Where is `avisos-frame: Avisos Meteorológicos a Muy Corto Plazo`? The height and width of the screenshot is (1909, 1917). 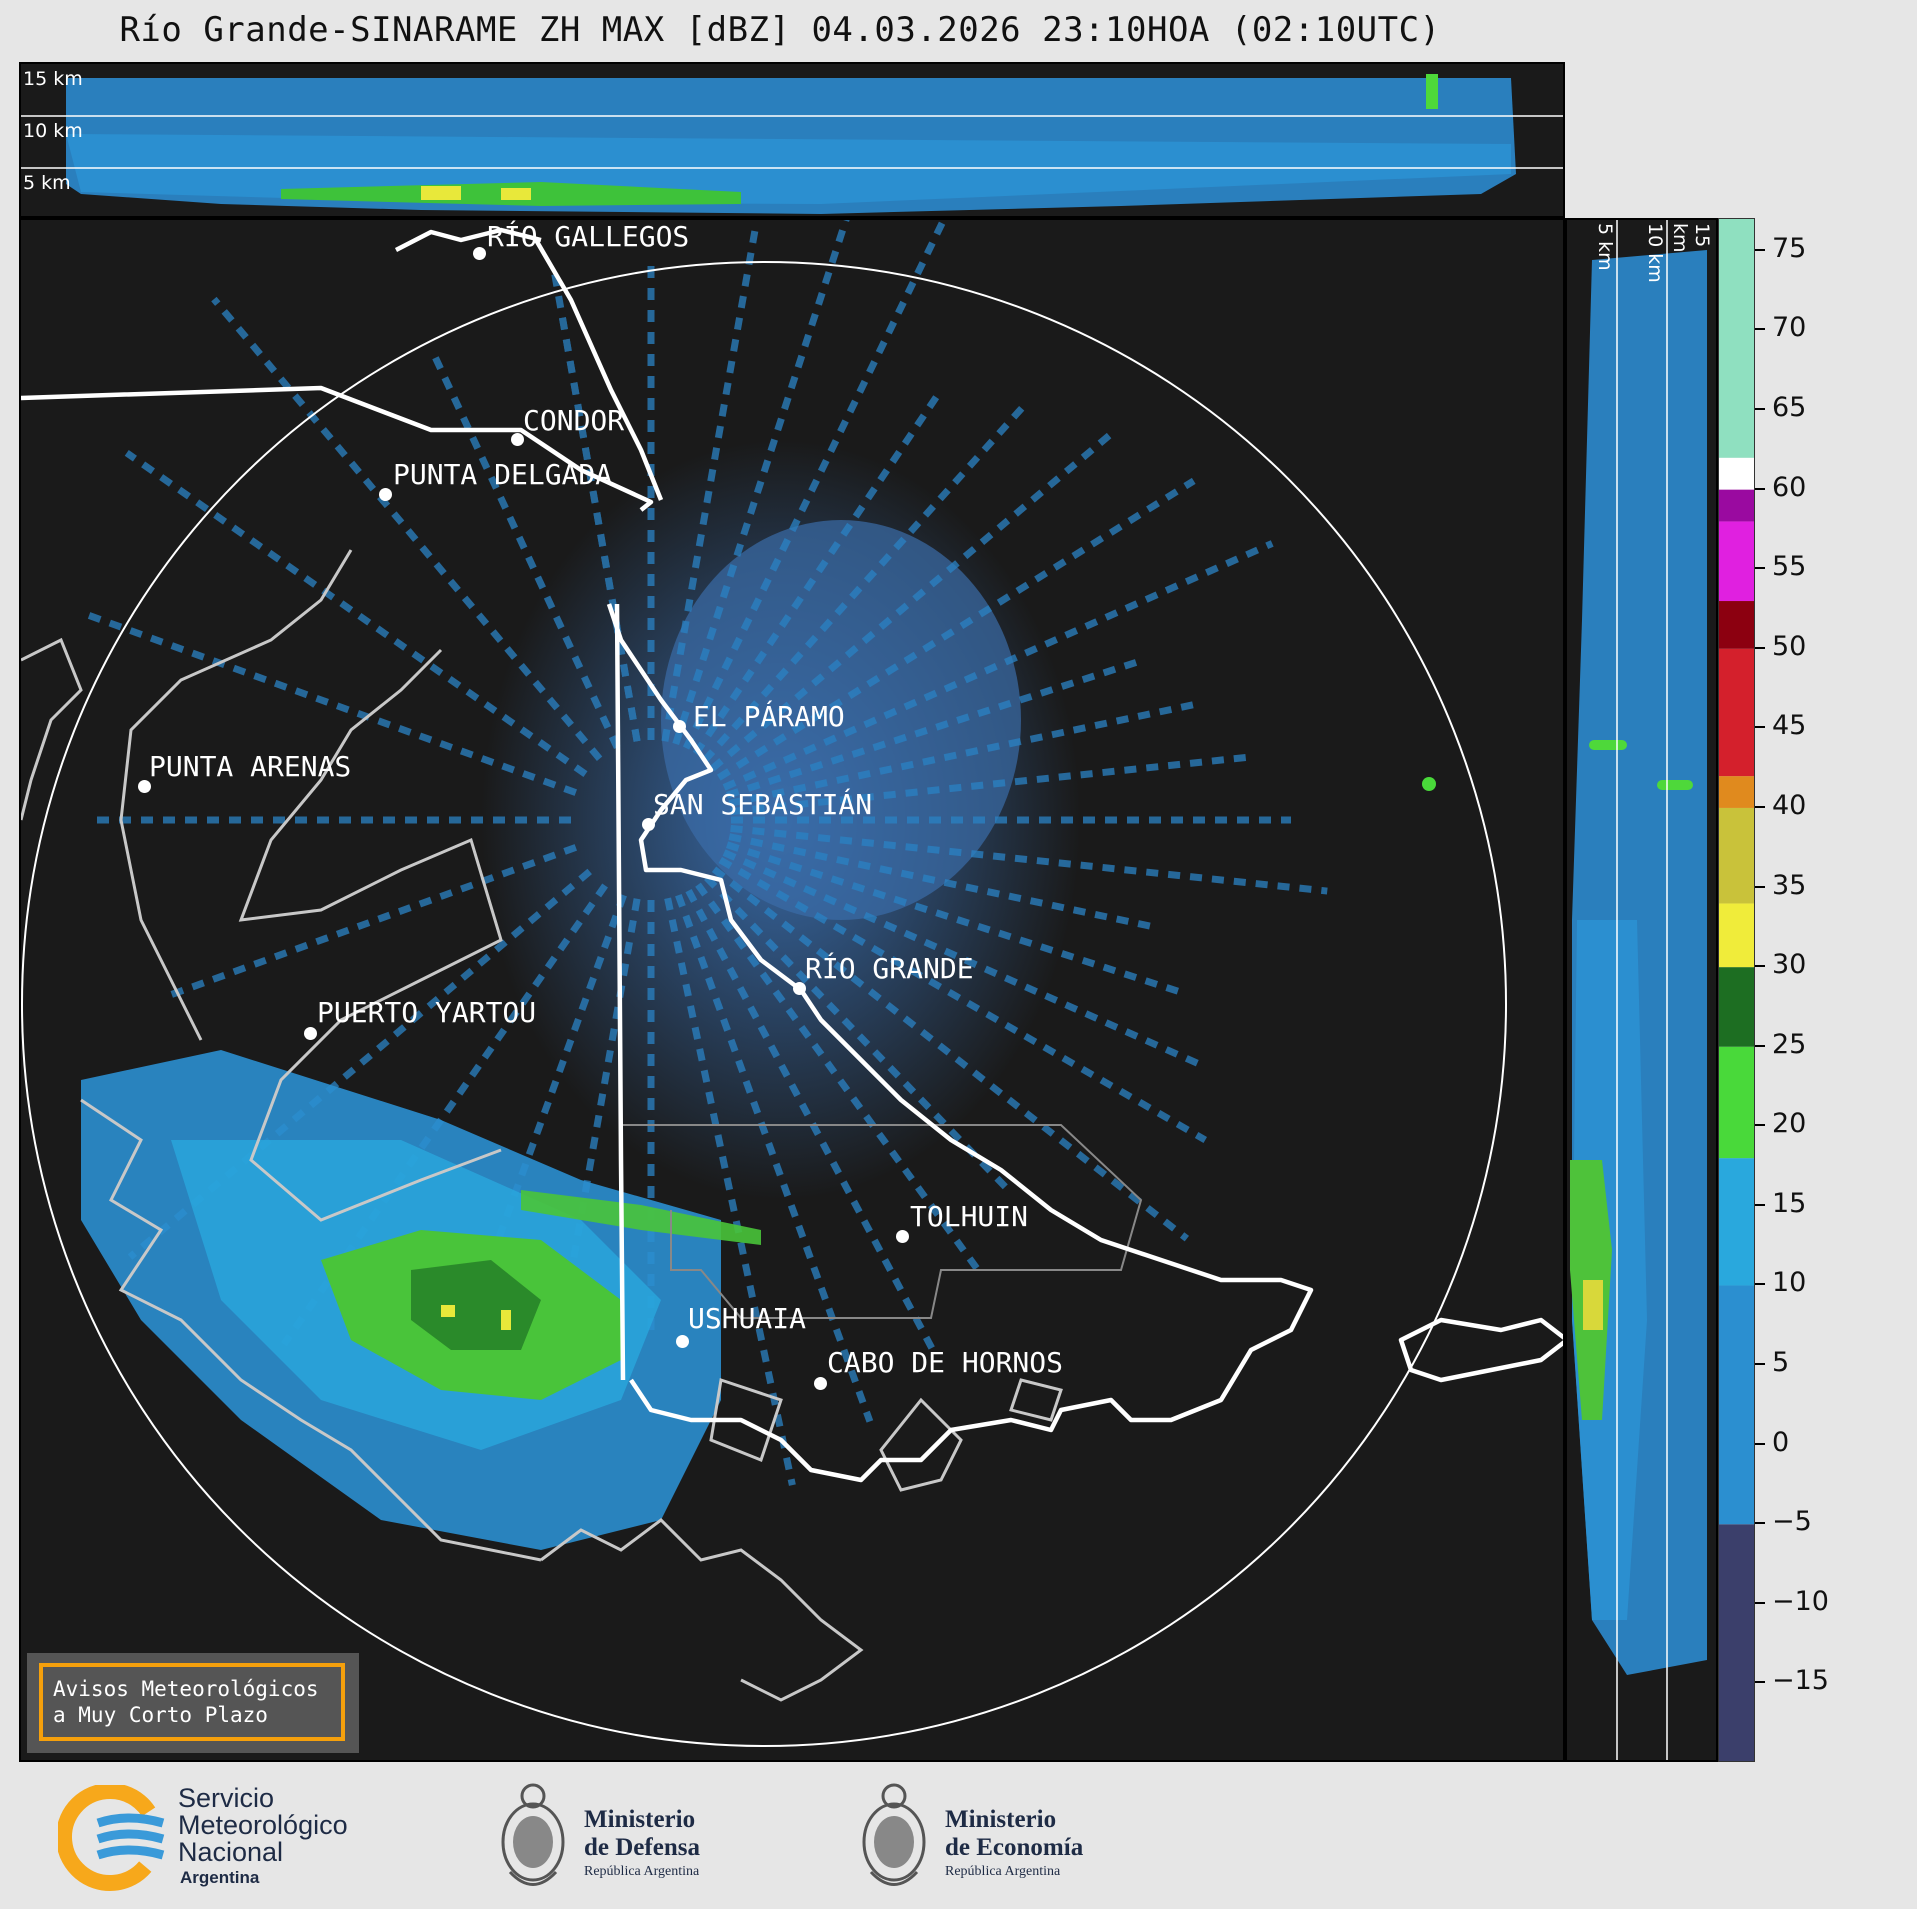
avisos-frame: Avisos Meteorológicos a Muy Corto Plazo is located at coordinates (192, 1702).